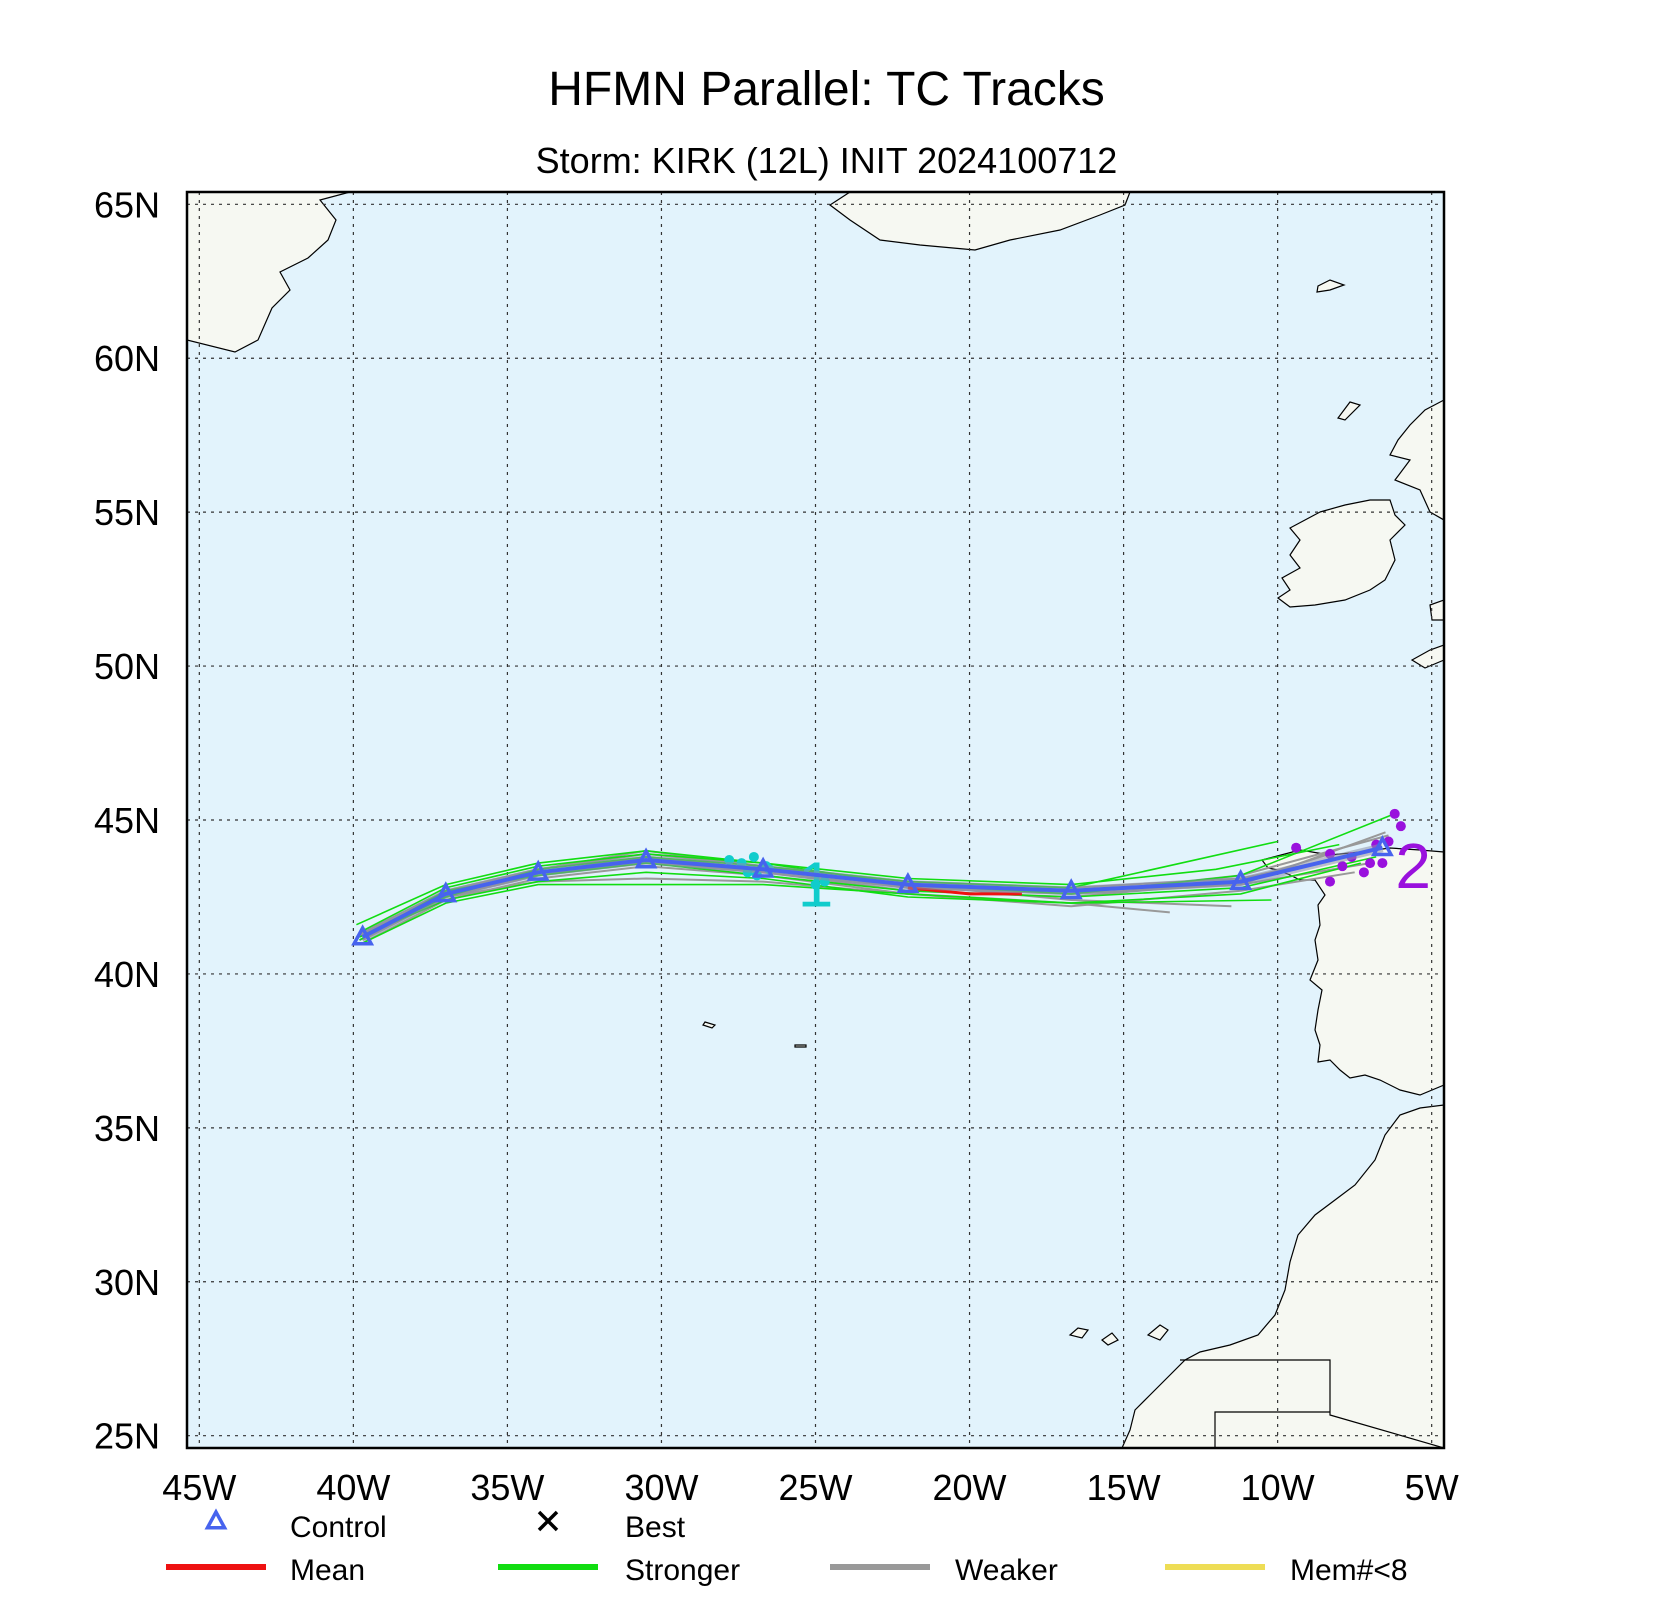 This screenshot has height=1600, width=1653. I want to click on x-tick-label: 20W, so click(970, 1487).